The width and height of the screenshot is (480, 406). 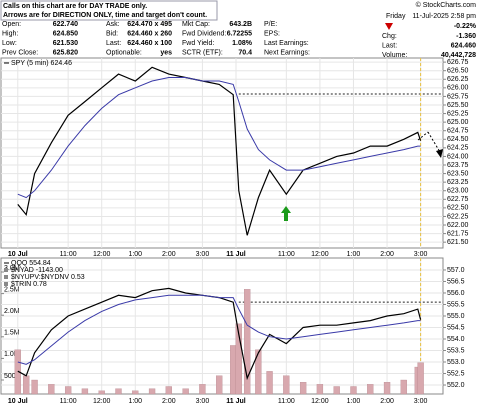 I want to click on notice-box, so click(x=109, y=10).